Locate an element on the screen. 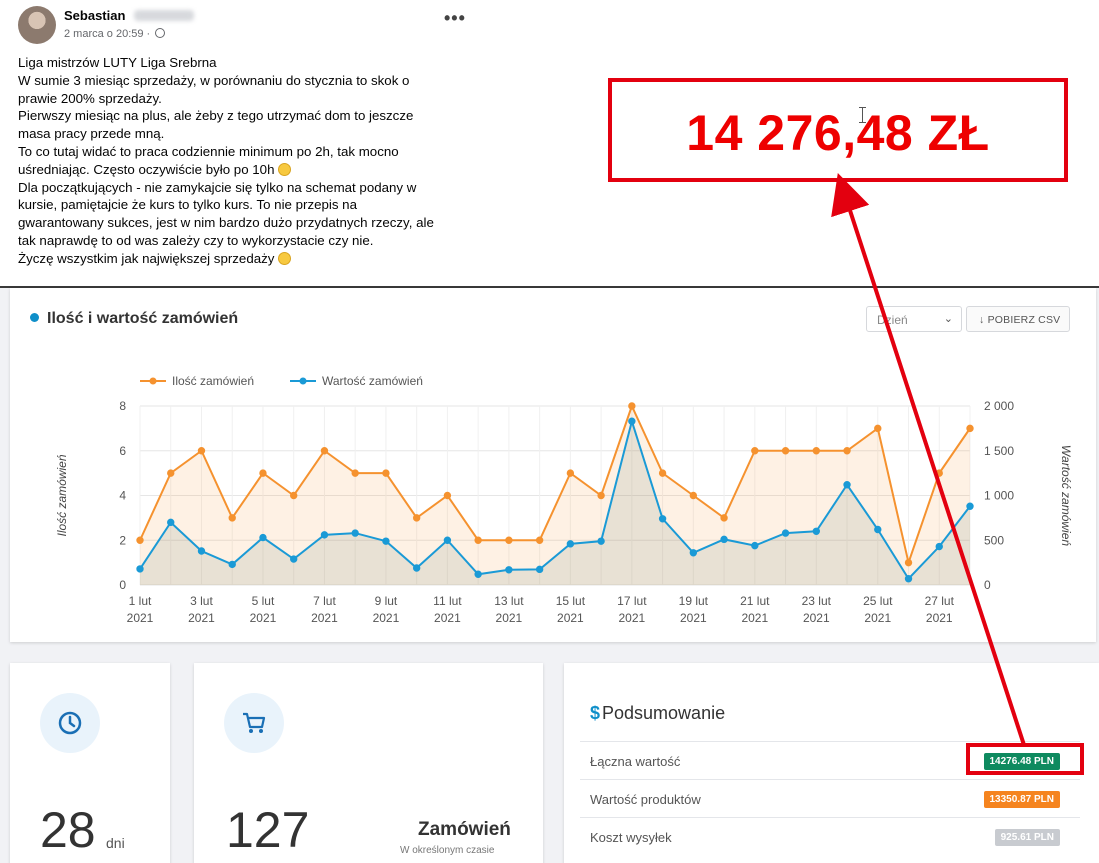 The height and width of the screenshot is (863, 1099). legend-marker is located at coordinates (153, 381).